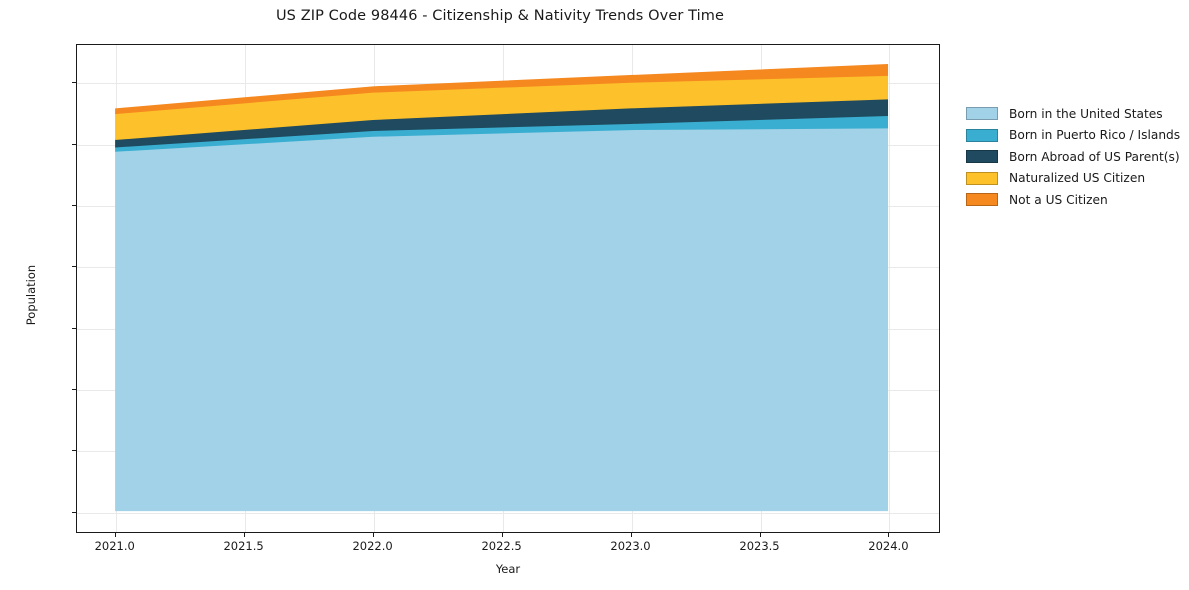 Image resolution: width=1189 pixels, height=590 pixels. What do you see at coordinates (508, 569) in the screenshot?
I see `x-axis-label: Year` at bounding box center [508, 569].